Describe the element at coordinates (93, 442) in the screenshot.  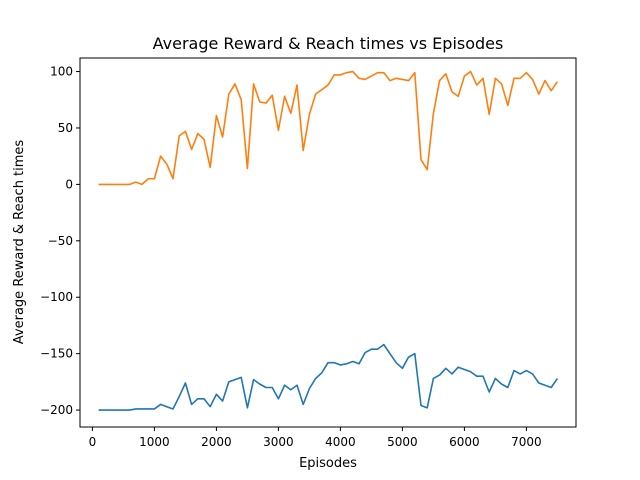
I see `x-tick-label: 0` at that location.